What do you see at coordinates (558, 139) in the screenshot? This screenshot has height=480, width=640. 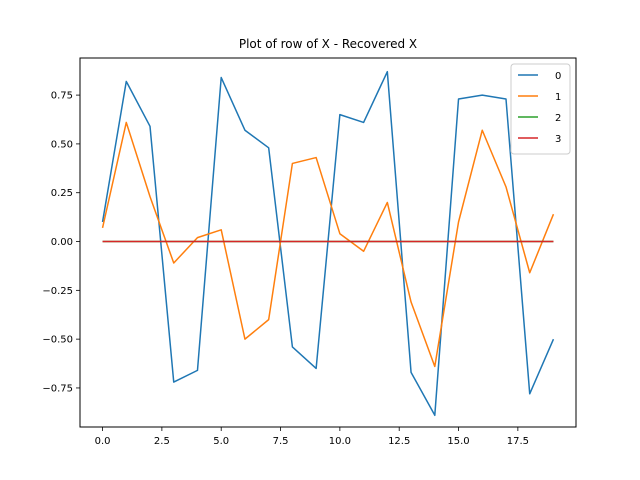 I see `legend-label-3: 3` at bounding box center [558, 139].